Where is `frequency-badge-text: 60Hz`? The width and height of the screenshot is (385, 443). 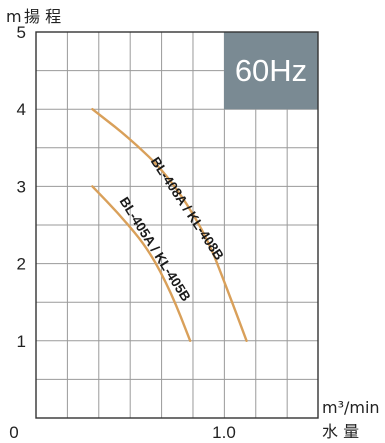
frequency-badge-text: 60Hz is located at coordinates (271, 70).